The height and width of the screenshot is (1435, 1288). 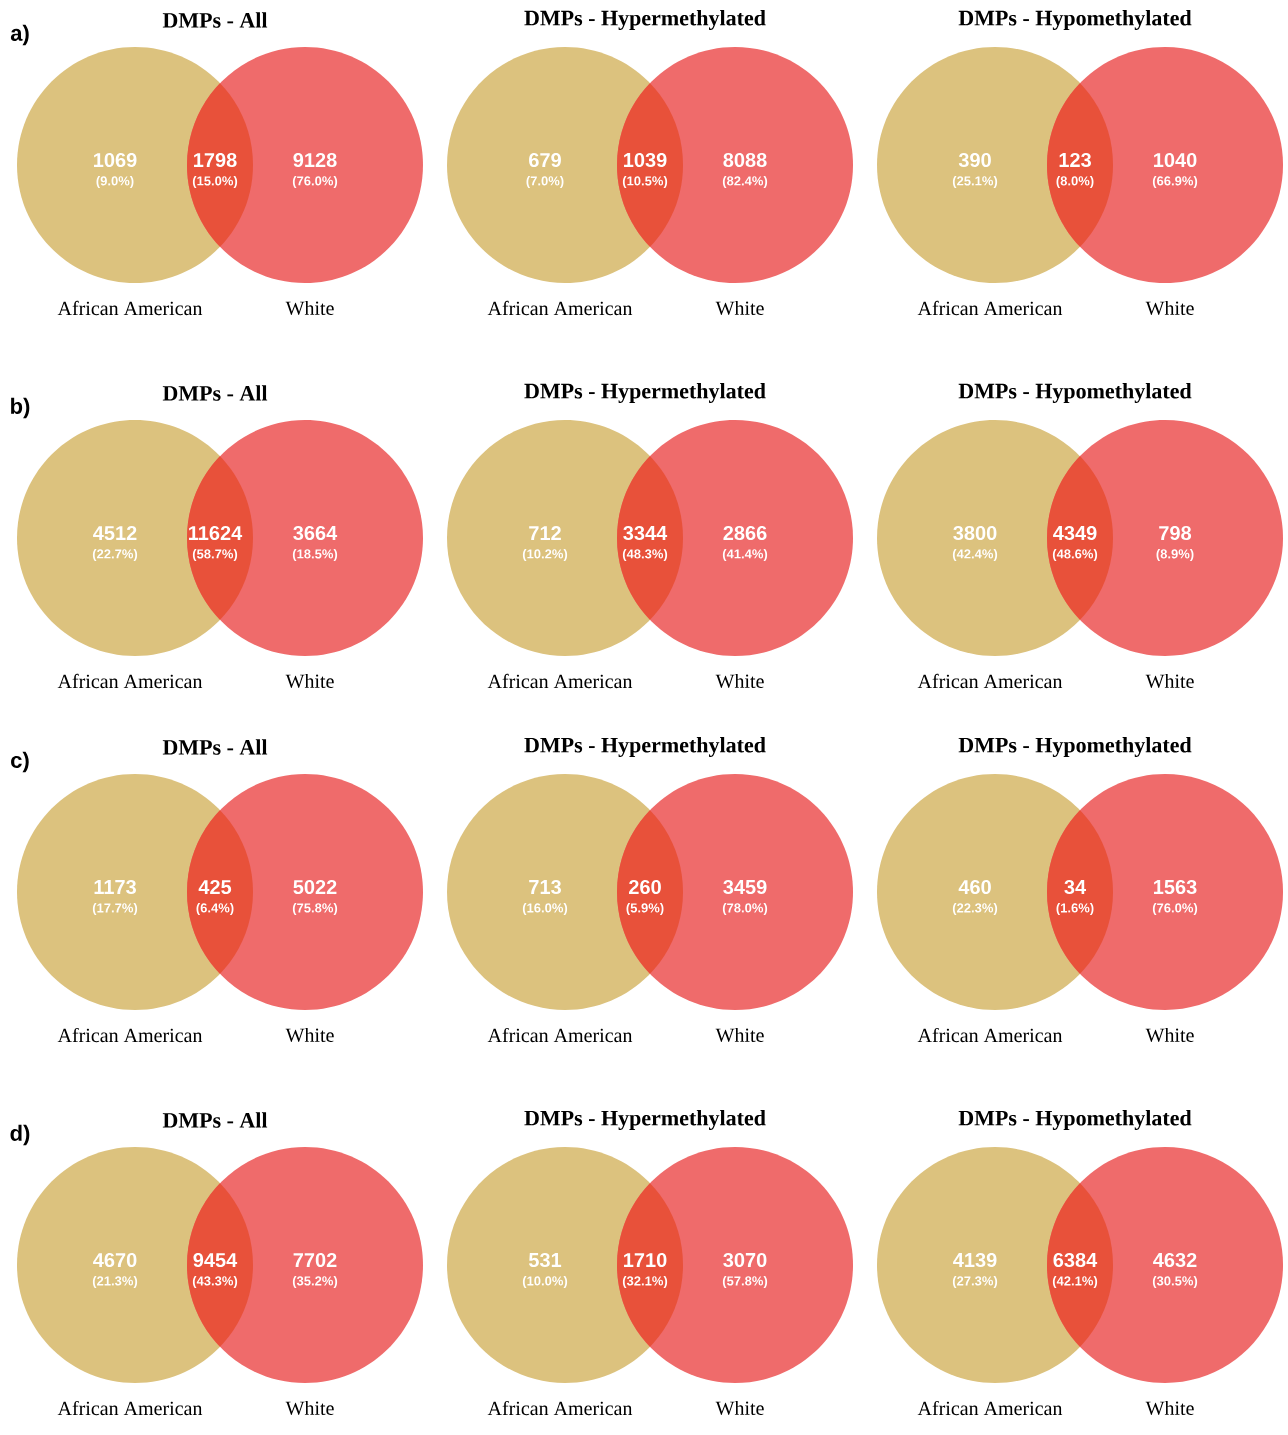 I want to click on data-label: 8088, so click(x=745, y=160).